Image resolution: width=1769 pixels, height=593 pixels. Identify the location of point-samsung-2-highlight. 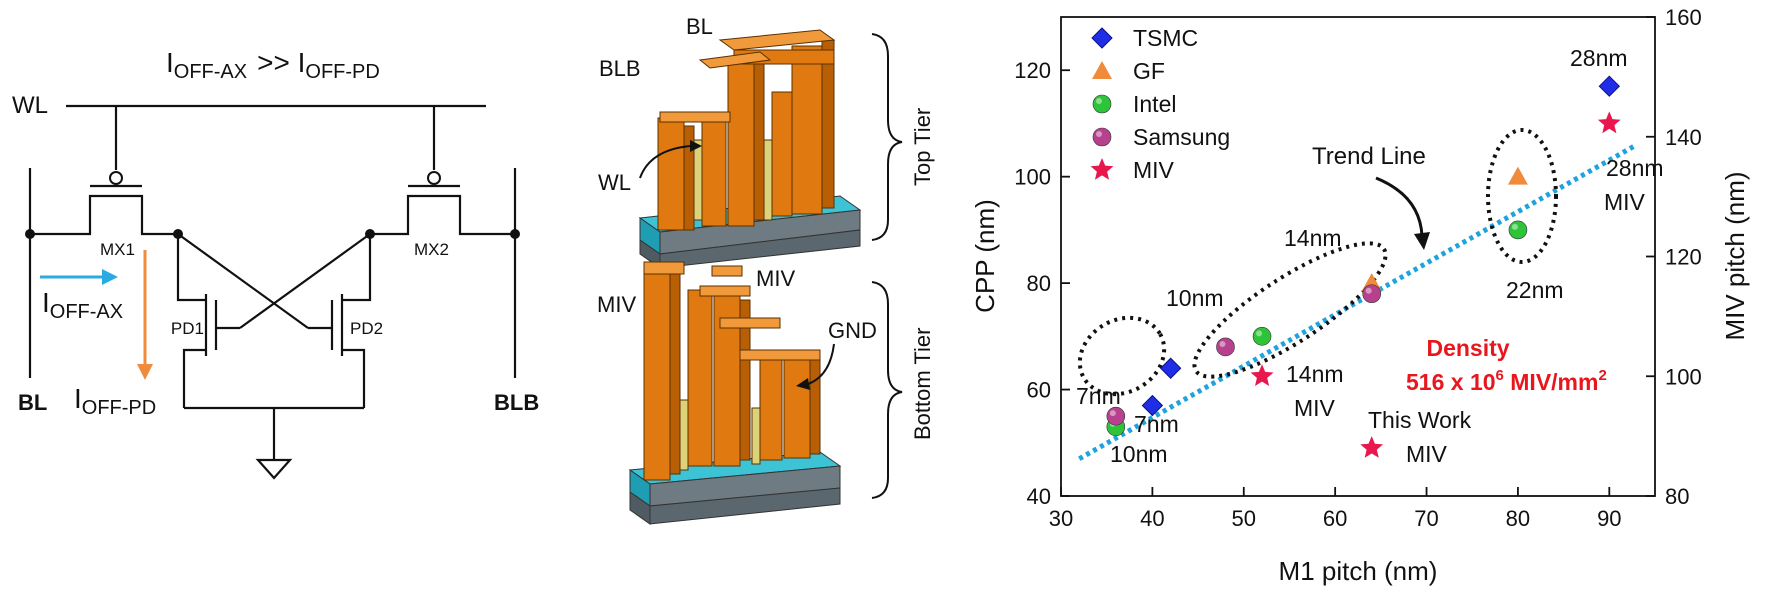
(1368, 290).